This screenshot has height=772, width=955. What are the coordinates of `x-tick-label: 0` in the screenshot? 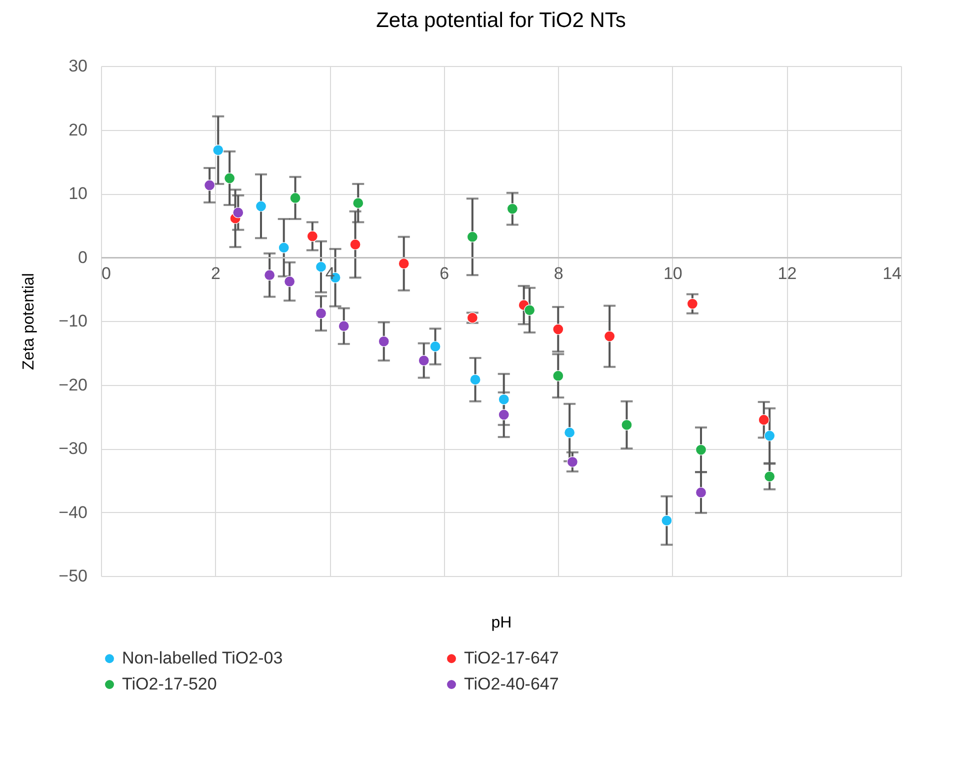 It's located at (106, 273).